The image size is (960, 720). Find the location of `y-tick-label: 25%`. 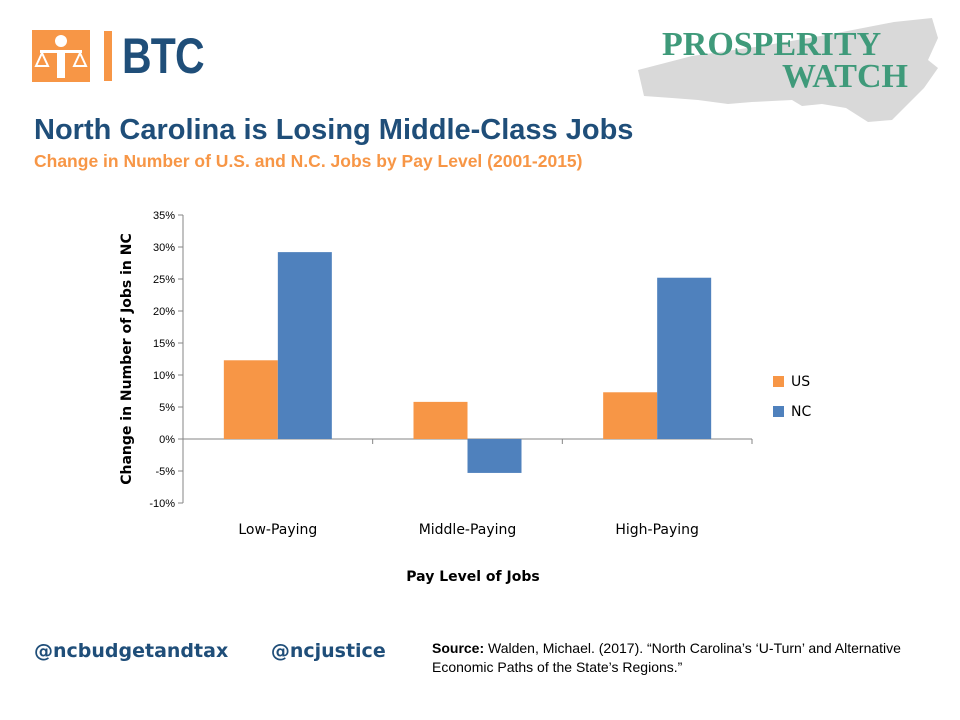

y-tick-label: 25% is located at coordinates (164, 280).